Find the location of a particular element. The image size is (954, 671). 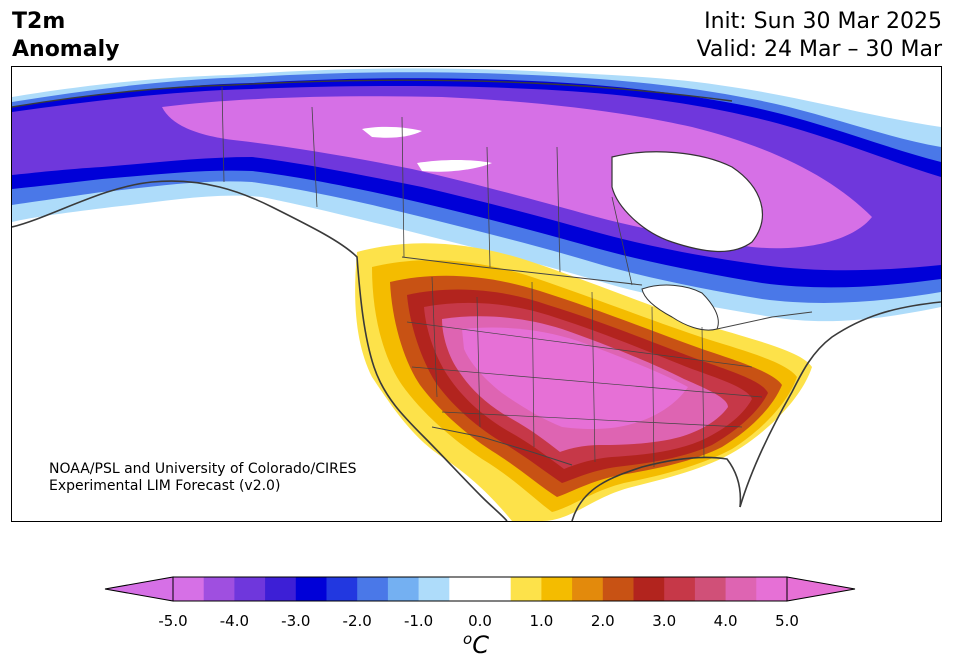

colorbar-extend-low is located at coordinates (139, 589).